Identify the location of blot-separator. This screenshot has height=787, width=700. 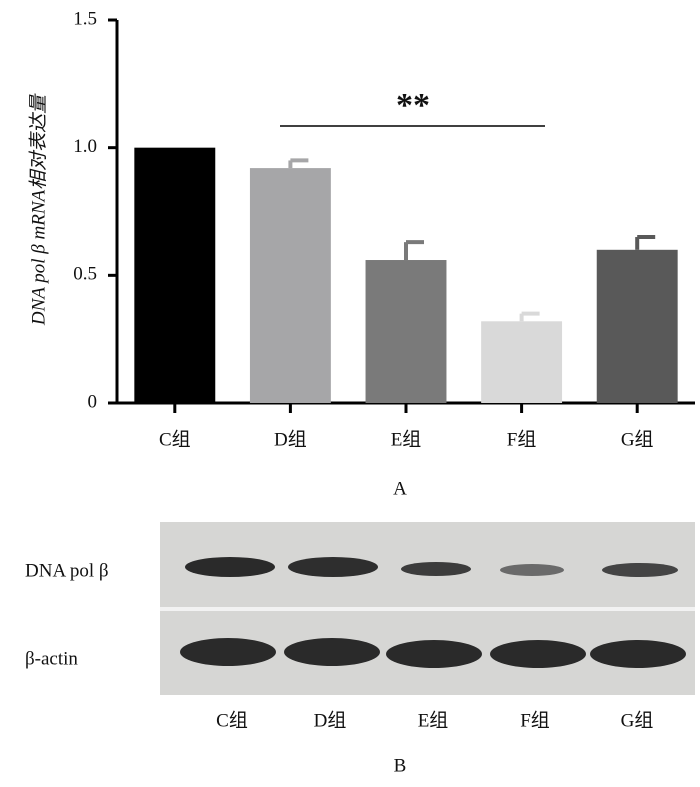
(427, 609).